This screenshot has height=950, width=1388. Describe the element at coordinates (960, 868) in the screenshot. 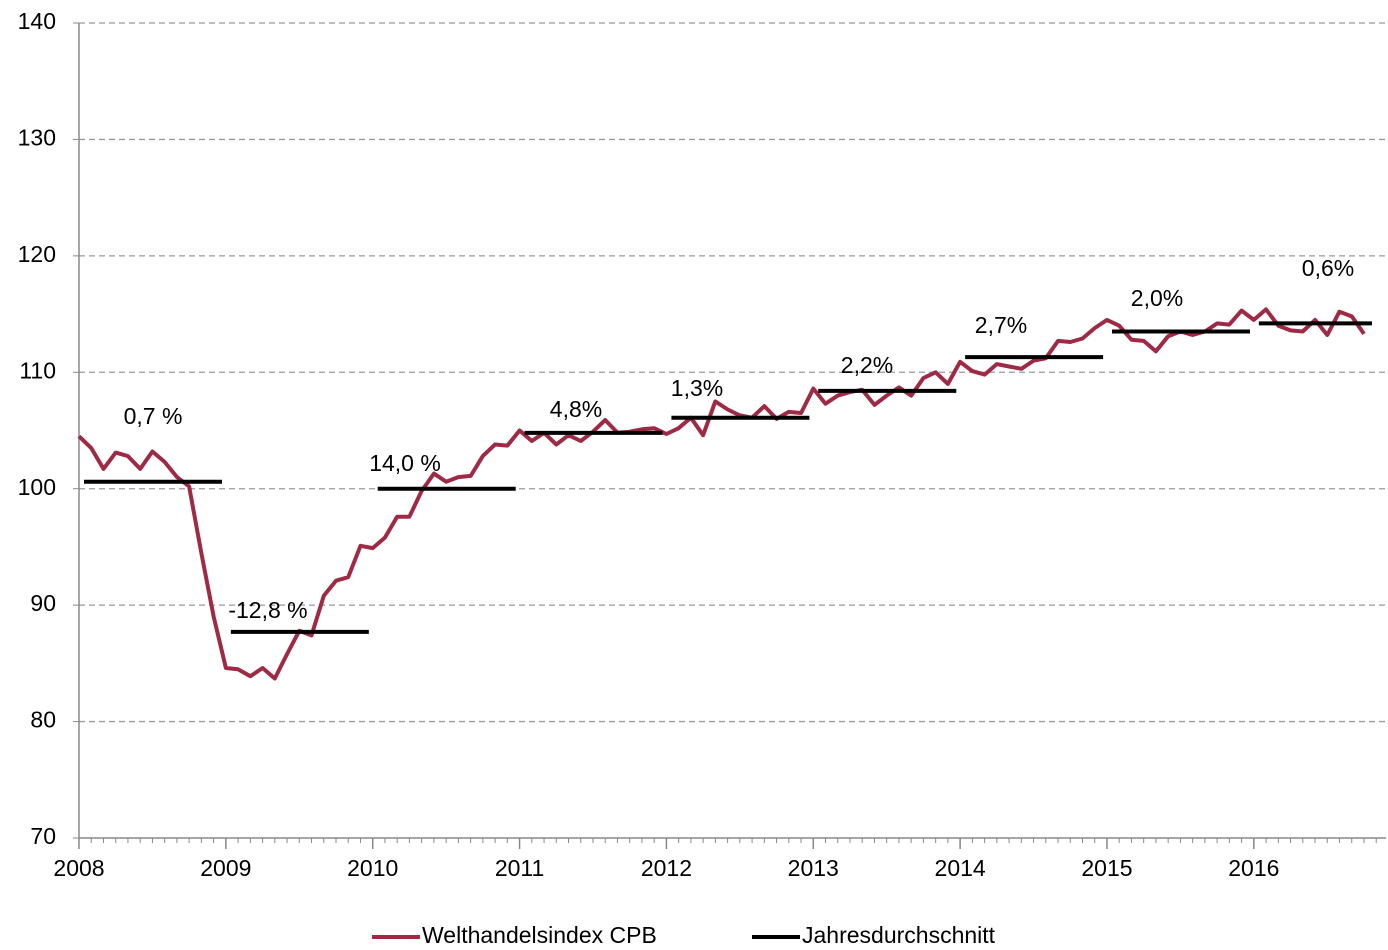

I see `x-tick-label: 2014` at that location.